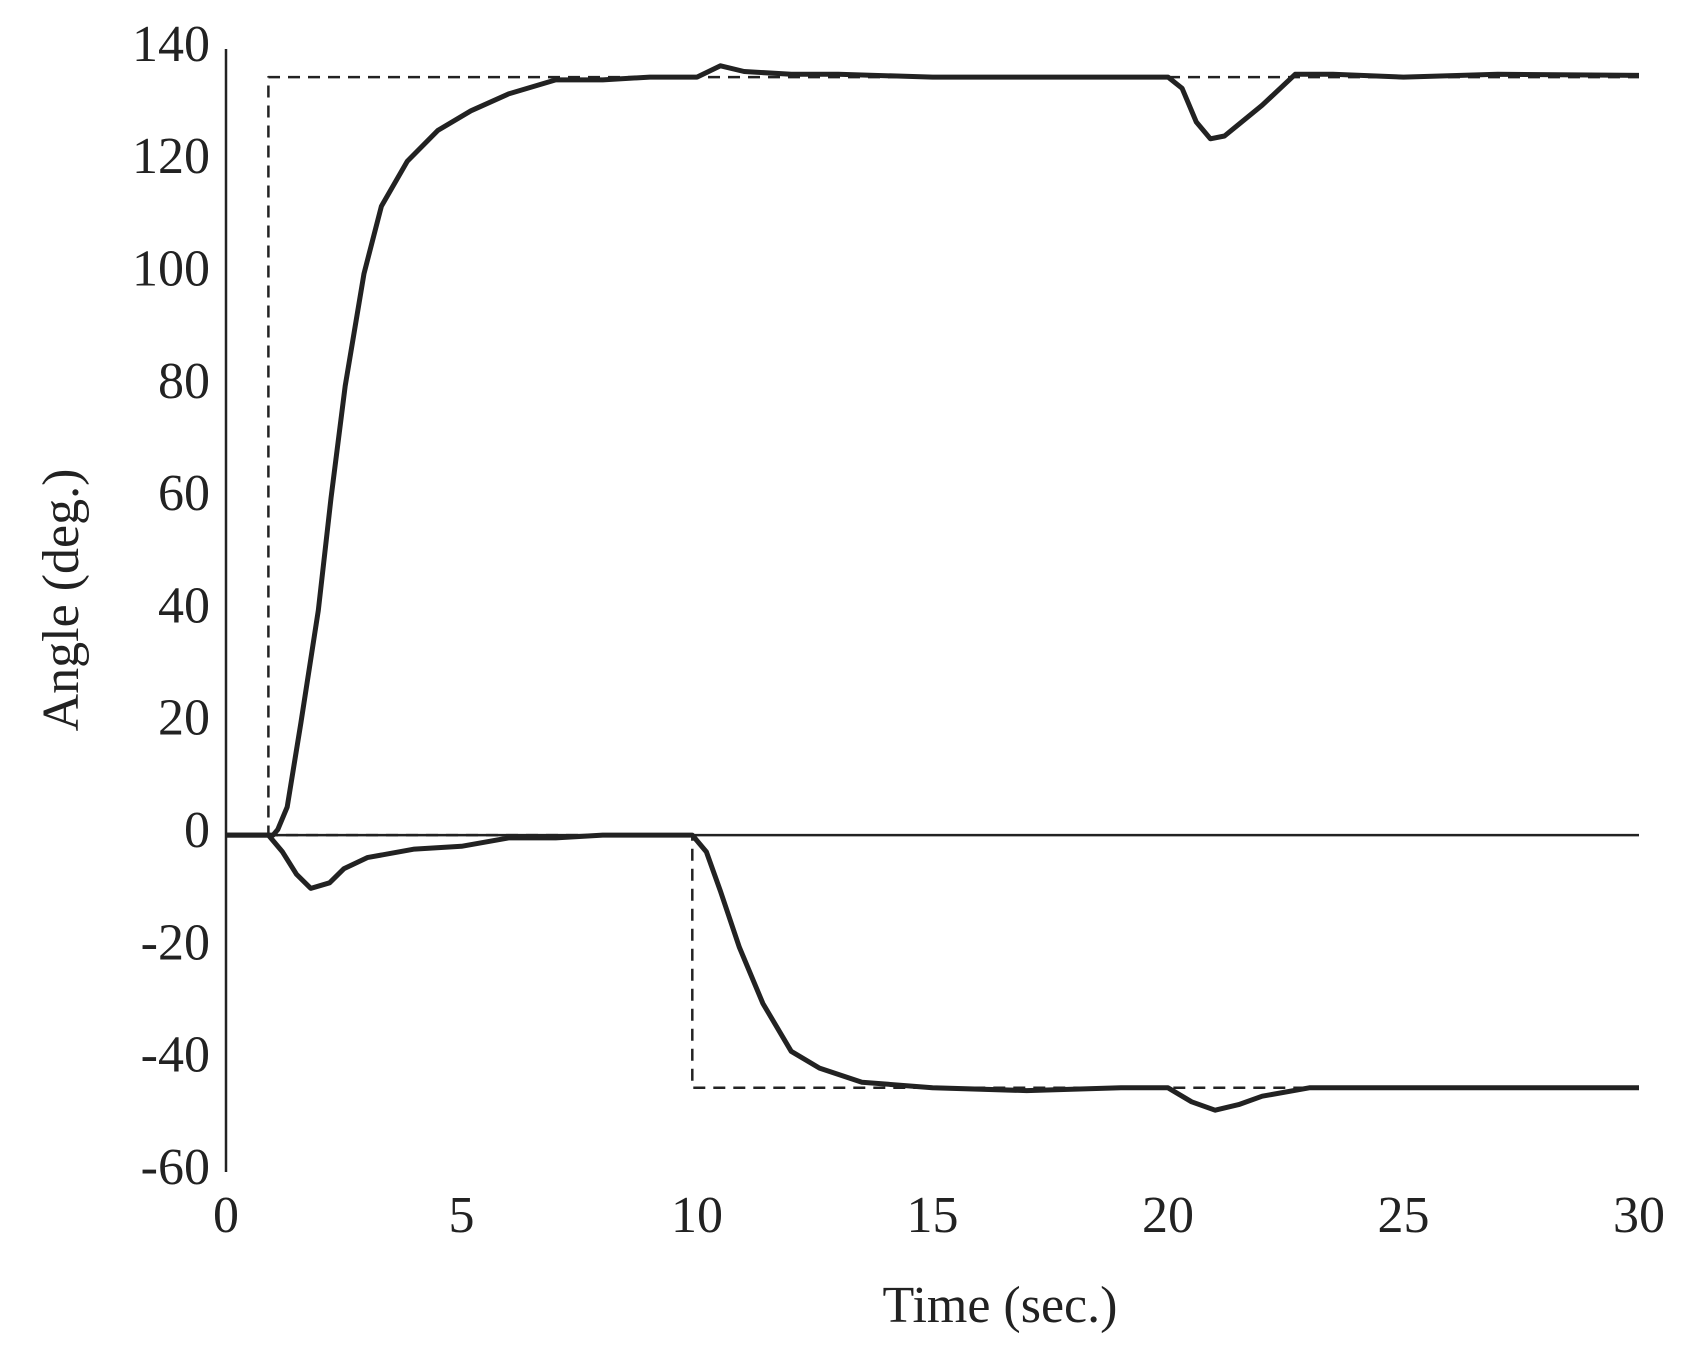 This screenshot has height=1359, width=1693. What do you see at coordinates (1000, 1305) in the screenshot?
I see `x-axis-label: Time (sec.)` at bounding box center [1000, 1305].